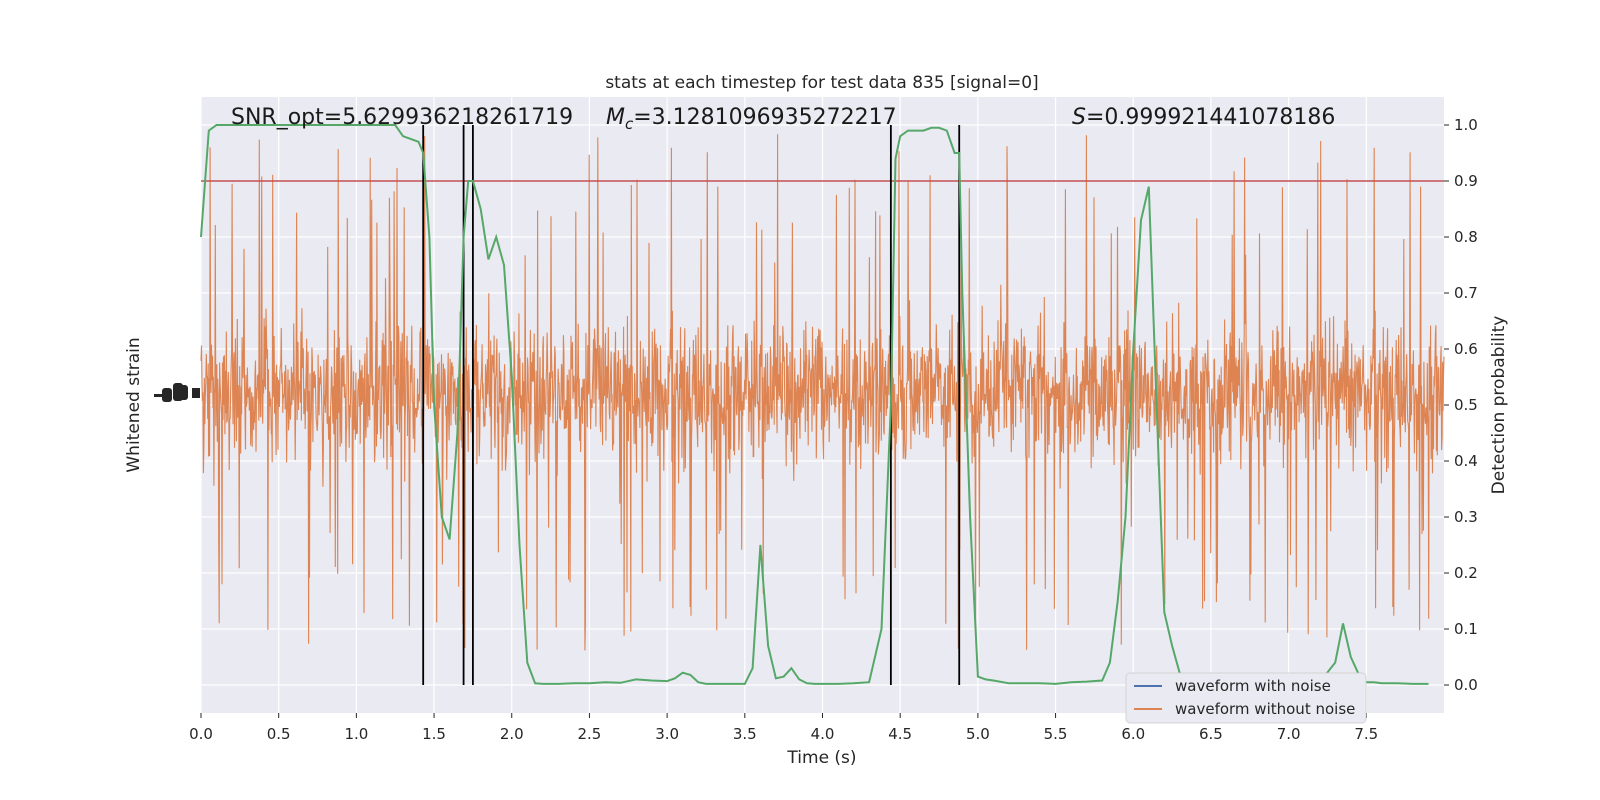 This screenshot has width=1600, height=800. What do you see at coordinates (1466, 685) in the screenshot?
I see `y-tick-label-0: 0.0` at bounding box center [1466, 685].